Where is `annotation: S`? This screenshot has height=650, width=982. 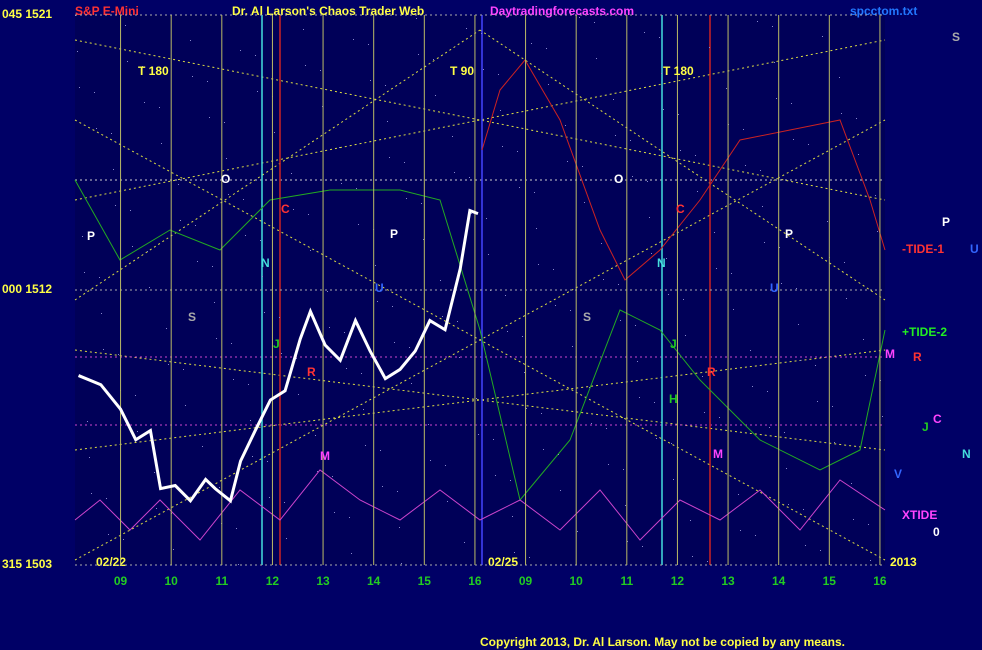 annotation: S is located at coordinates (956, 37).